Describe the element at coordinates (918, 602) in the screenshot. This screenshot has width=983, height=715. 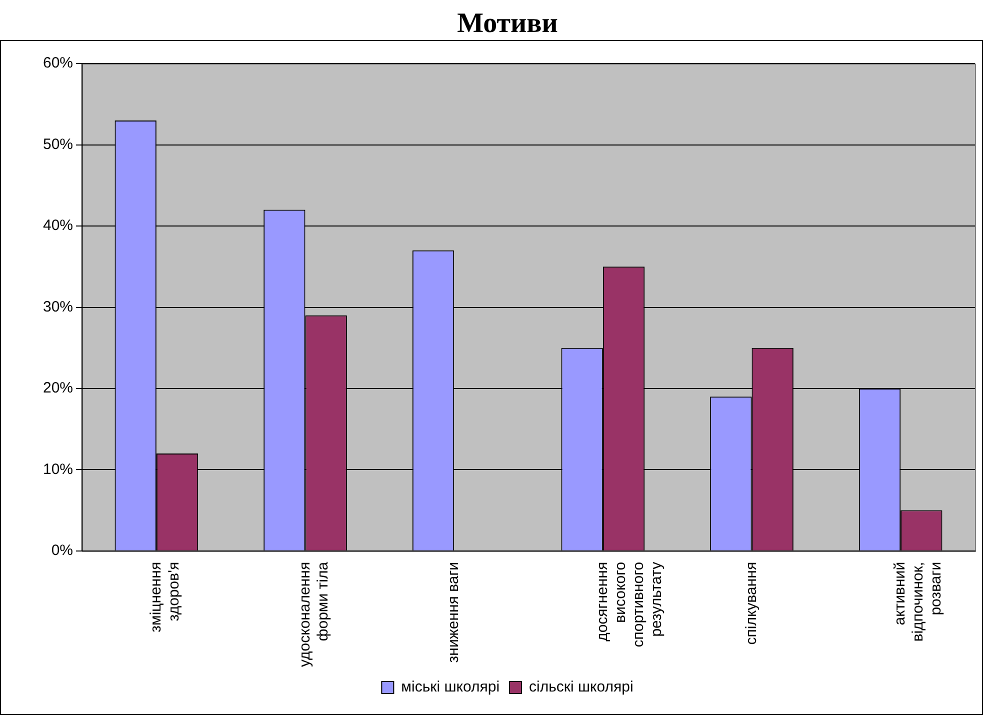
I see `x-tick-label: активний відпочинок, розваги` at that location.